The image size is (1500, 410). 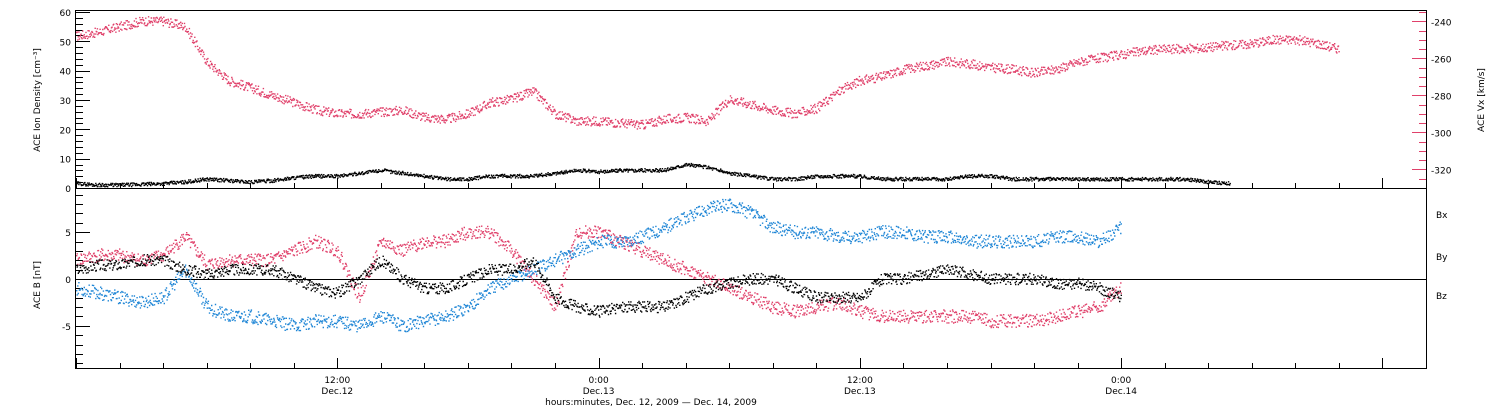 I want to click on legend-by: By, so click(x=1442, y=258).